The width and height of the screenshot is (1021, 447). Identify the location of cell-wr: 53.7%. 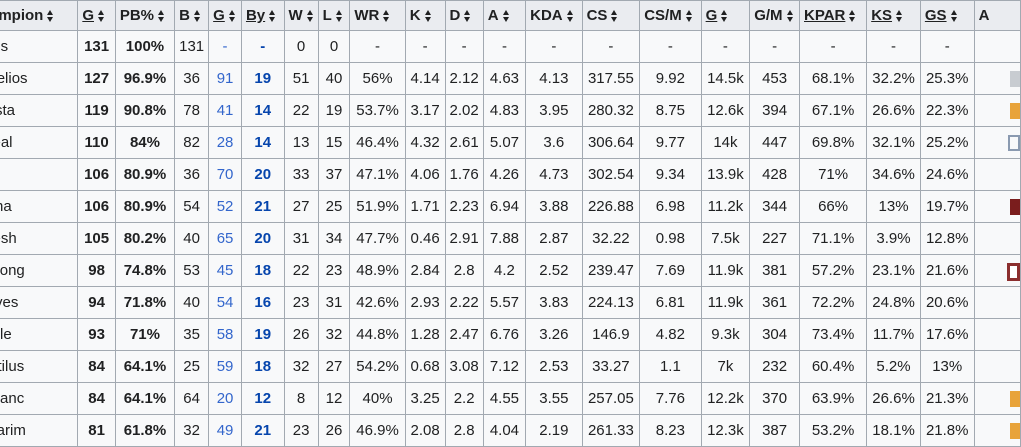
(377, 110).